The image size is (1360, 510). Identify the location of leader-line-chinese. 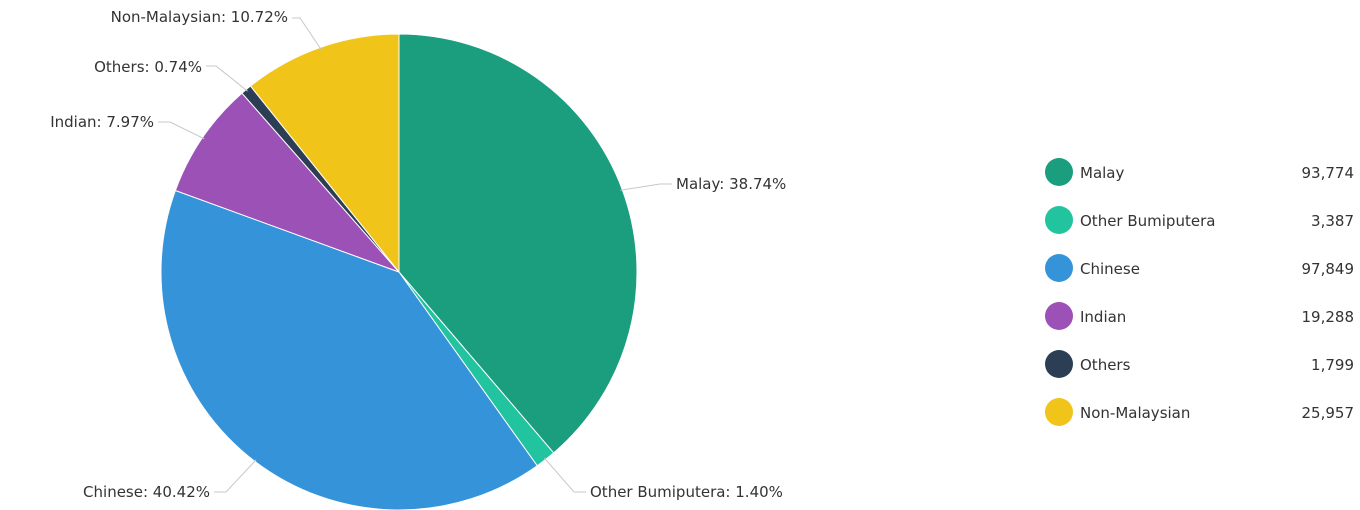
(235, 476).